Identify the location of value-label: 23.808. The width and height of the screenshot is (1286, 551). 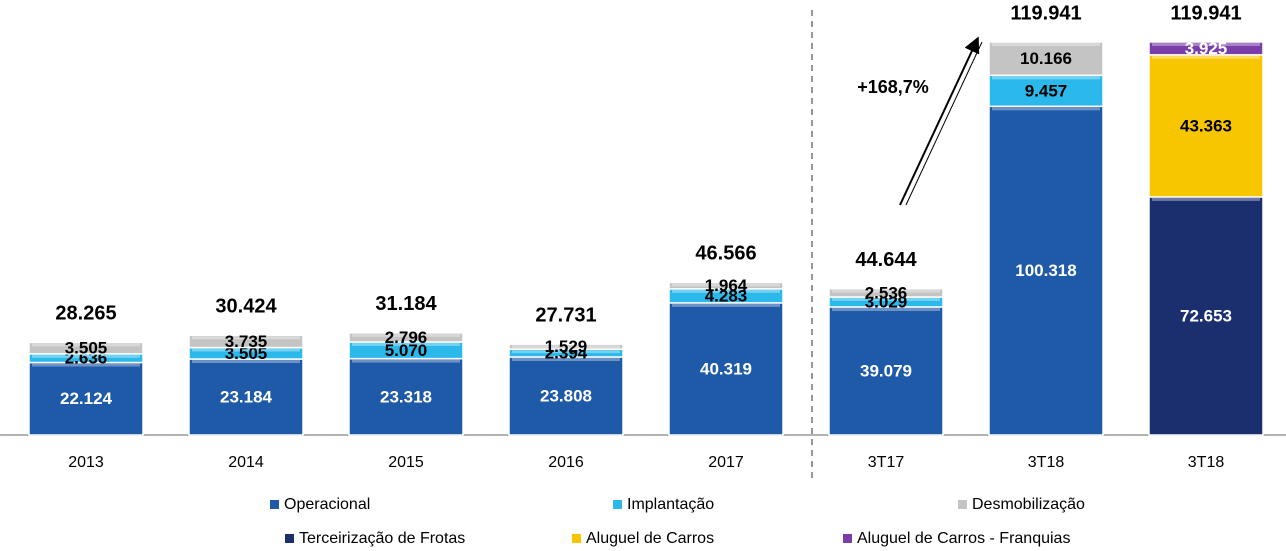
(566, 395).